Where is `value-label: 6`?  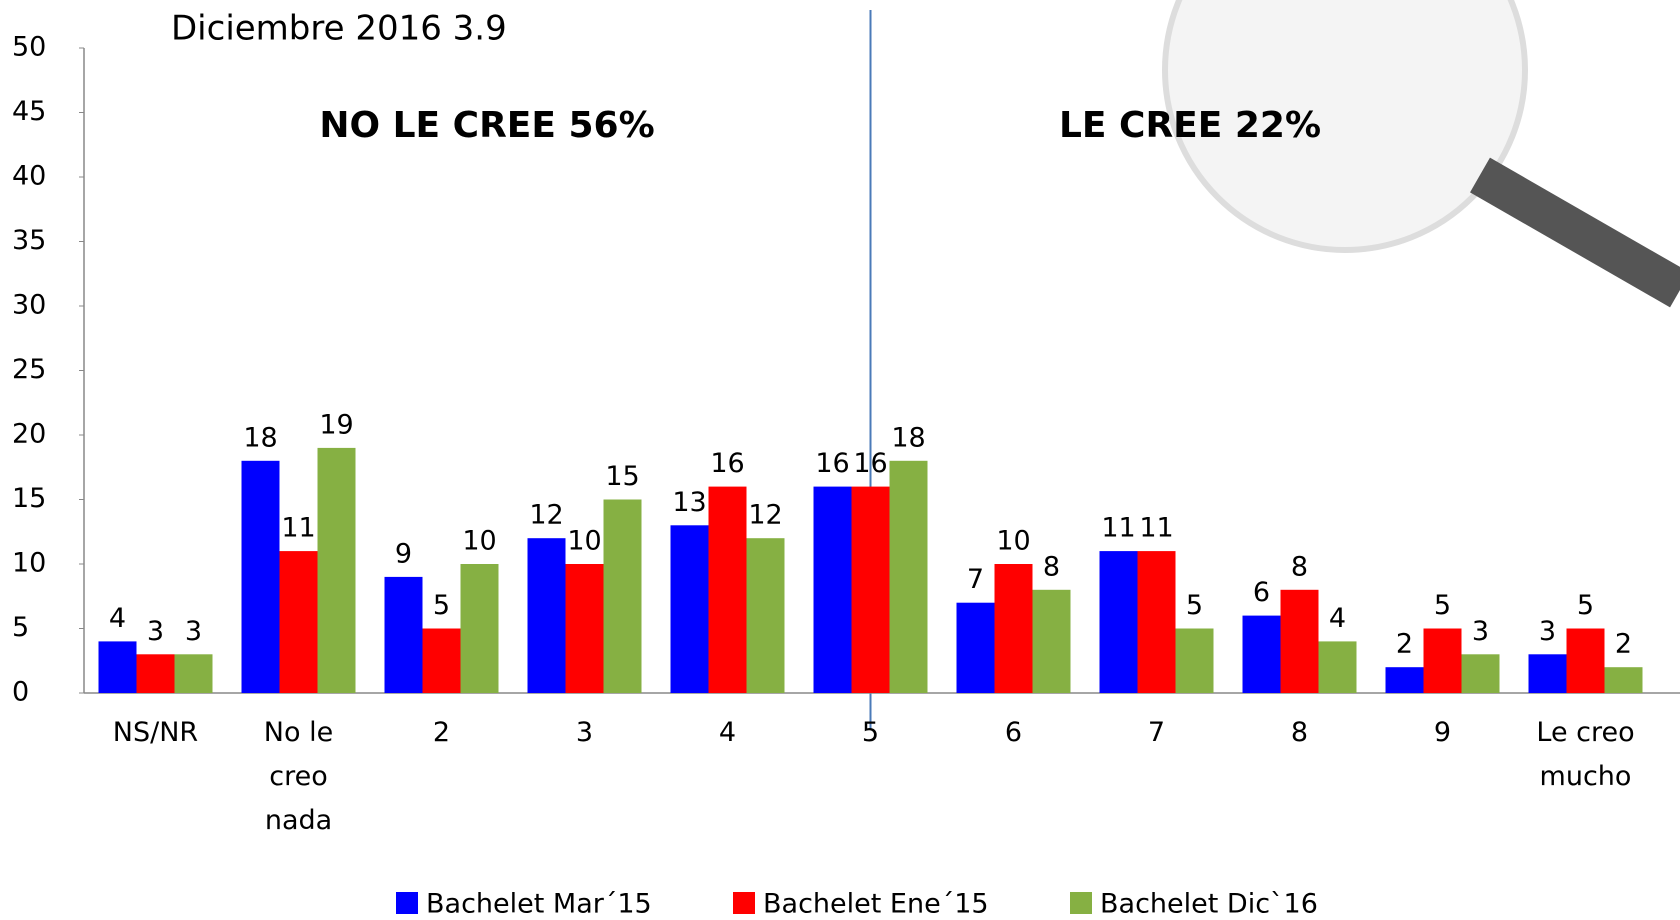
value-label: 6 is located at coordinates (1261, 592).